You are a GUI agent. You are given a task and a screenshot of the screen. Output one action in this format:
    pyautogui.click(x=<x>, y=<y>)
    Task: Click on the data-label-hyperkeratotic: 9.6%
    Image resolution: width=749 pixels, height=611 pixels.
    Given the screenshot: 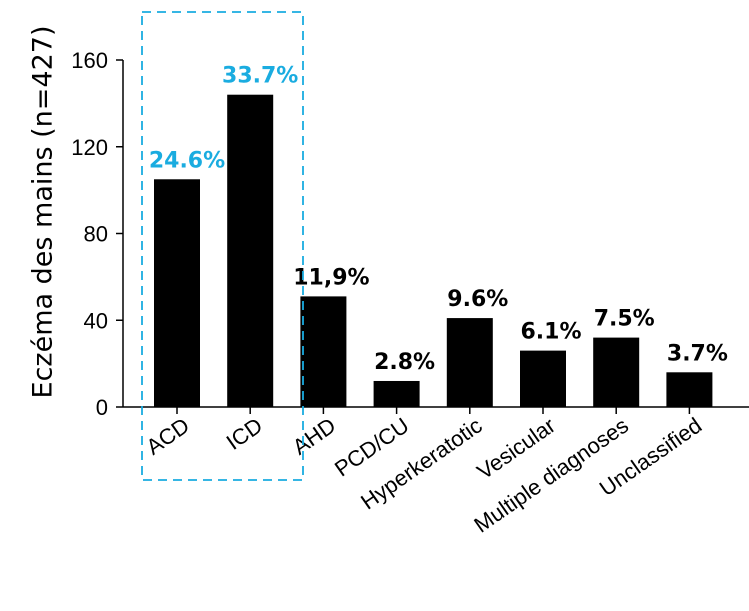 What is the action you would take?
    pyautogui.click(x=477, y=299)
    